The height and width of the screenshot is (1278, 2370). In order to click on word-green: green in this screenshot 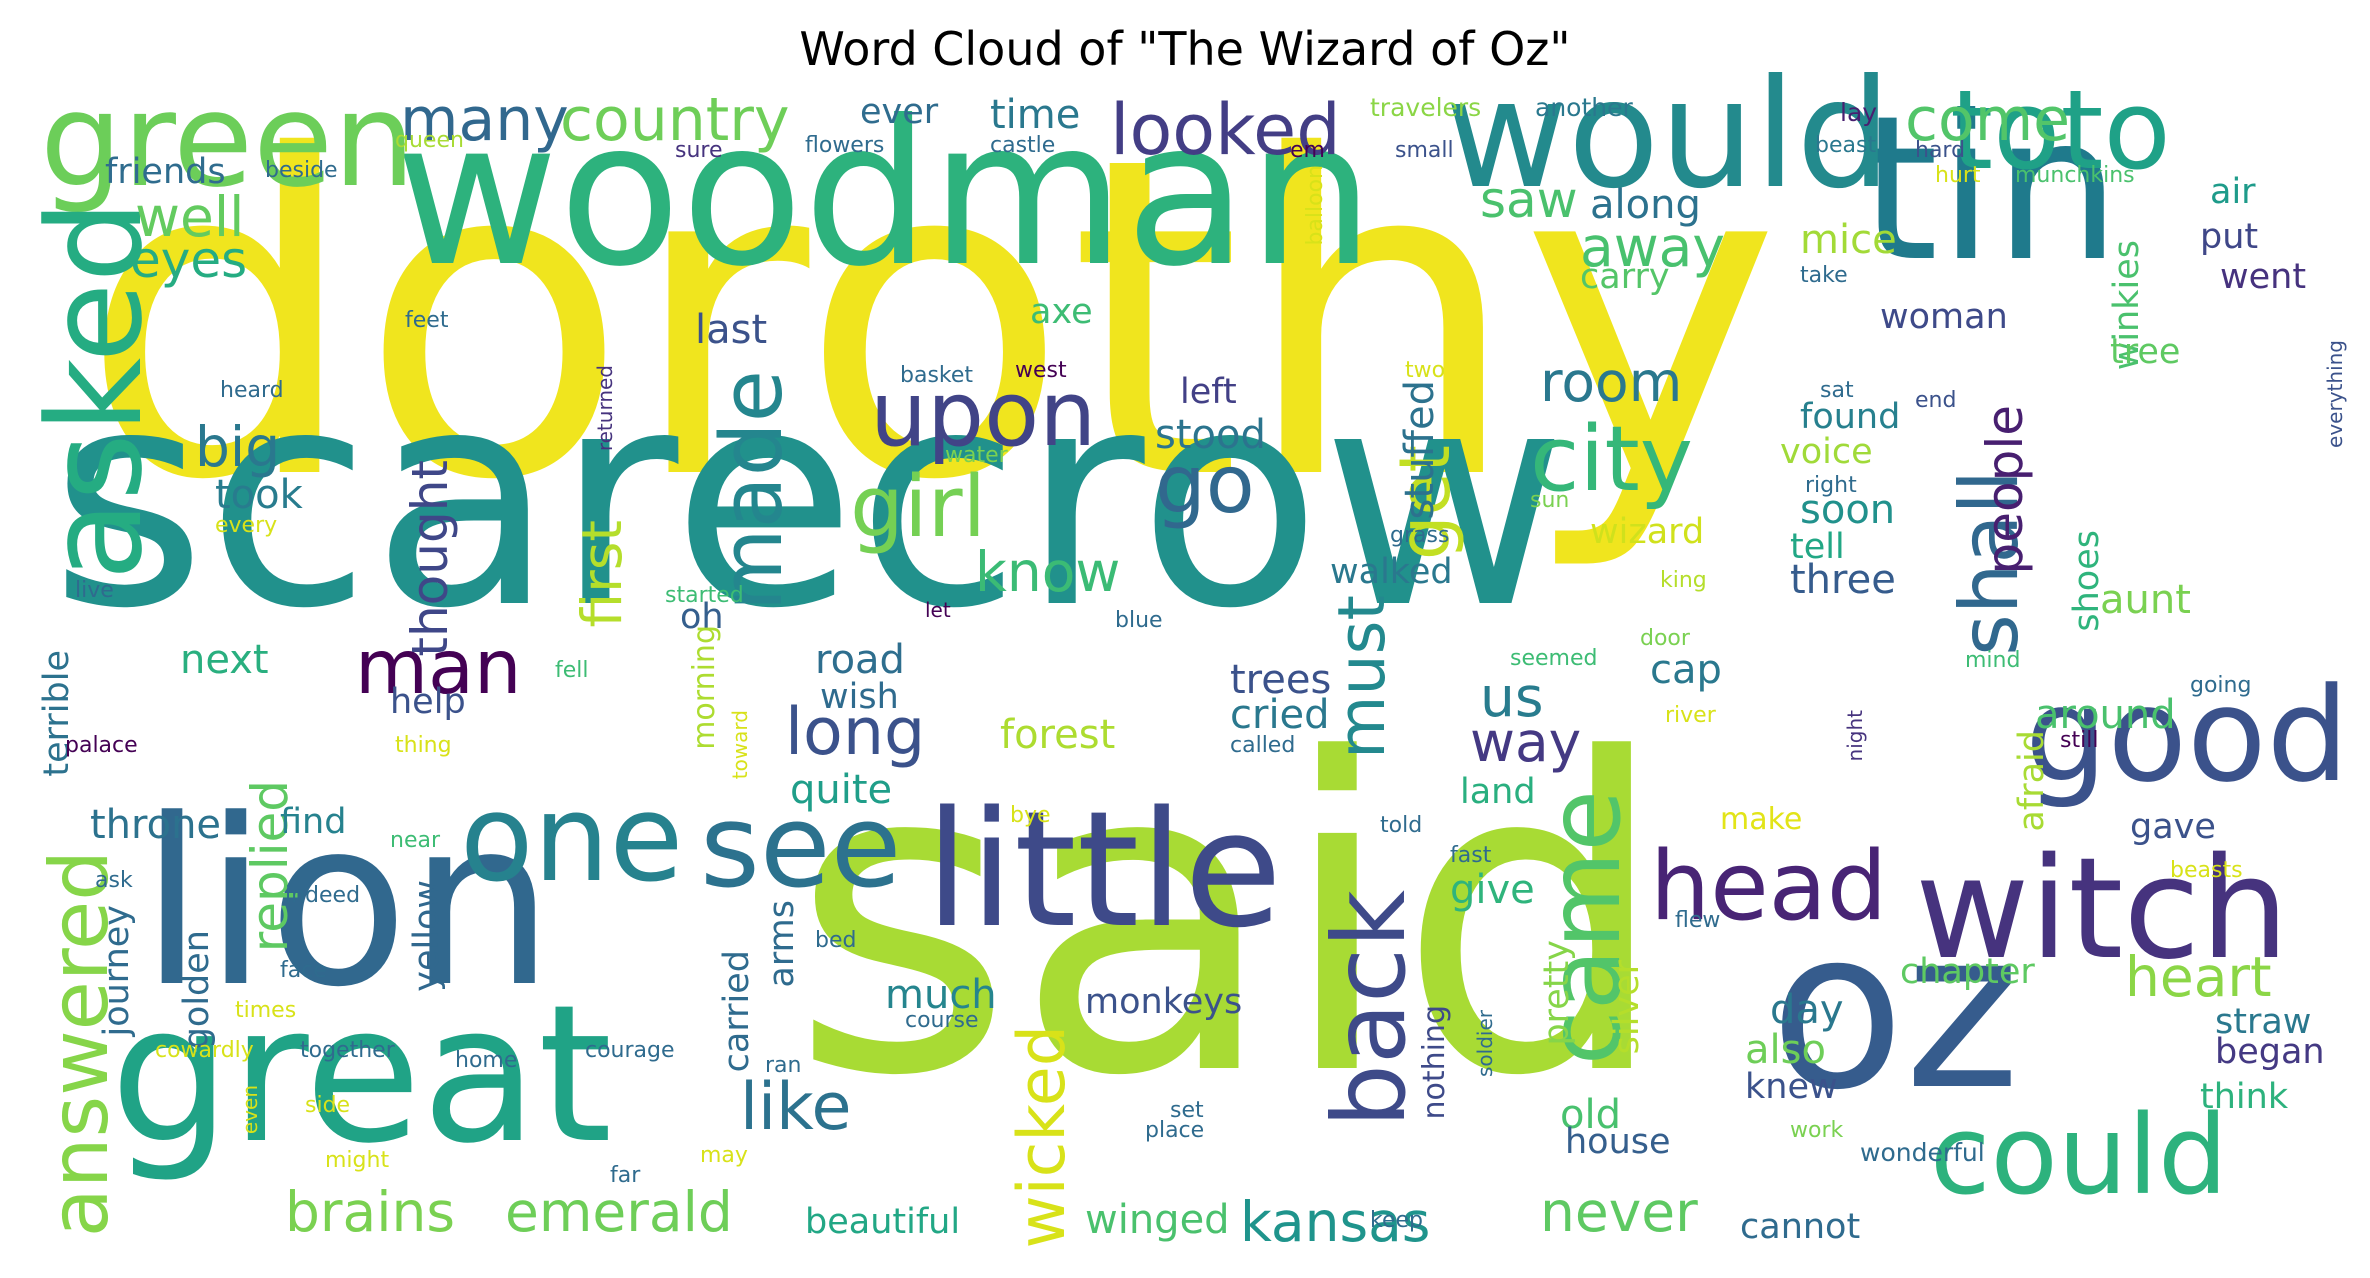, I will do `click(228, 140)`.